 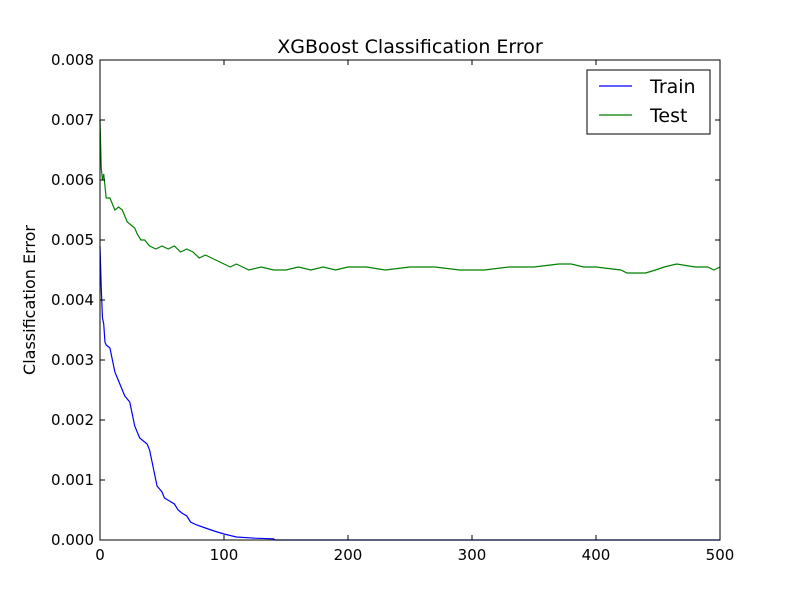 I want to click on y-tick-label: 0.008, so click(x=72, y=60).